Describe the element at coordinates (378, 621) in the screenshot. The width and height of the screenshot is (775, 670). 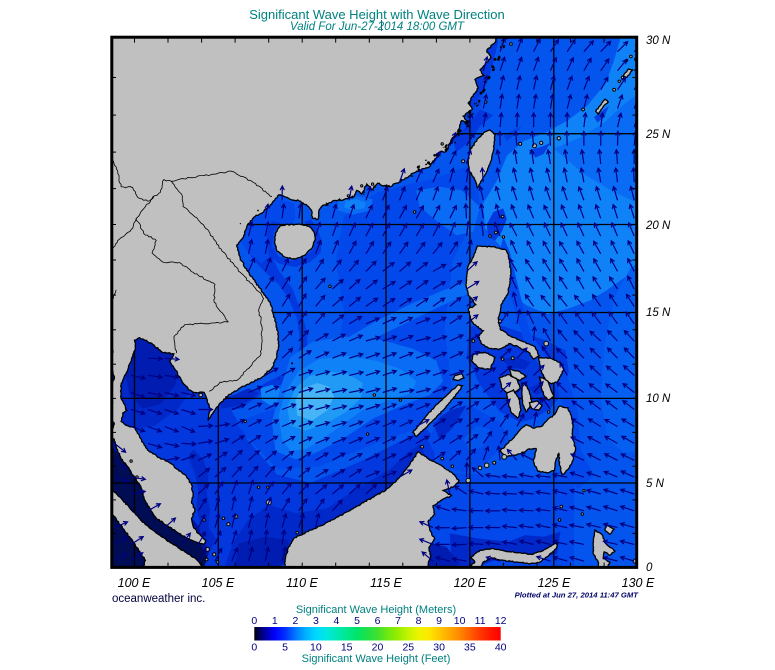
I see `svg-text: 6` at that location.